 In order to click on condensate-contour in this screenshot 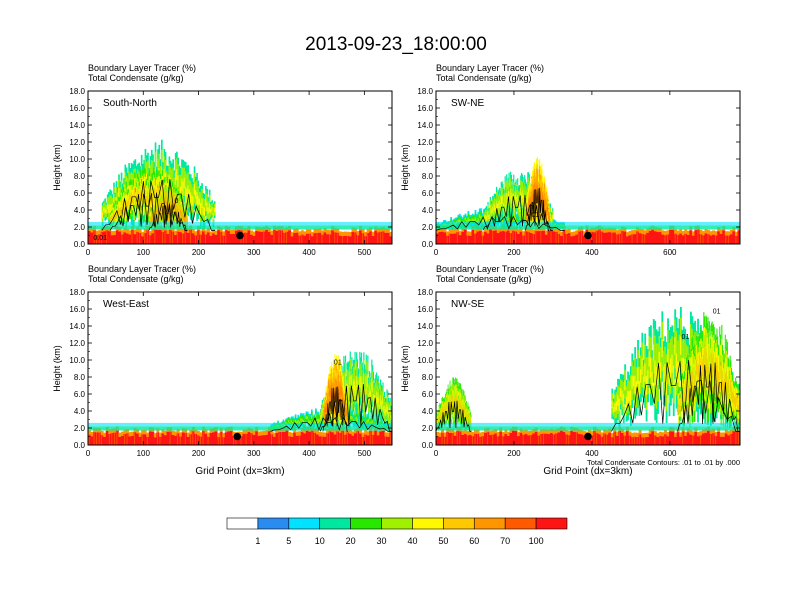, I will do `click(537, 209)`.